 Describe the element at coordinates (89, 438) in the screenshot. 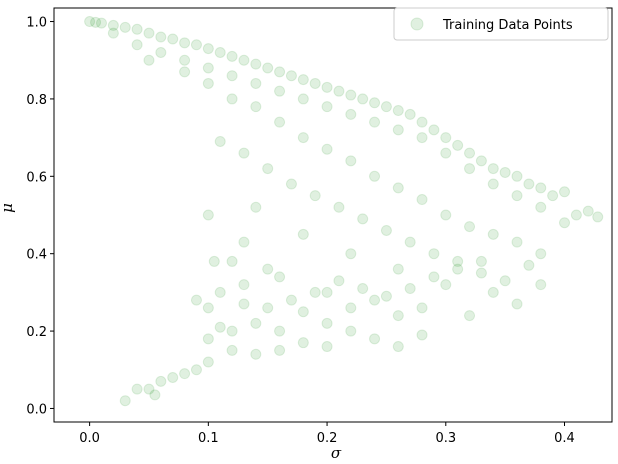

I see `x-tick-label: 0.0` at that location.